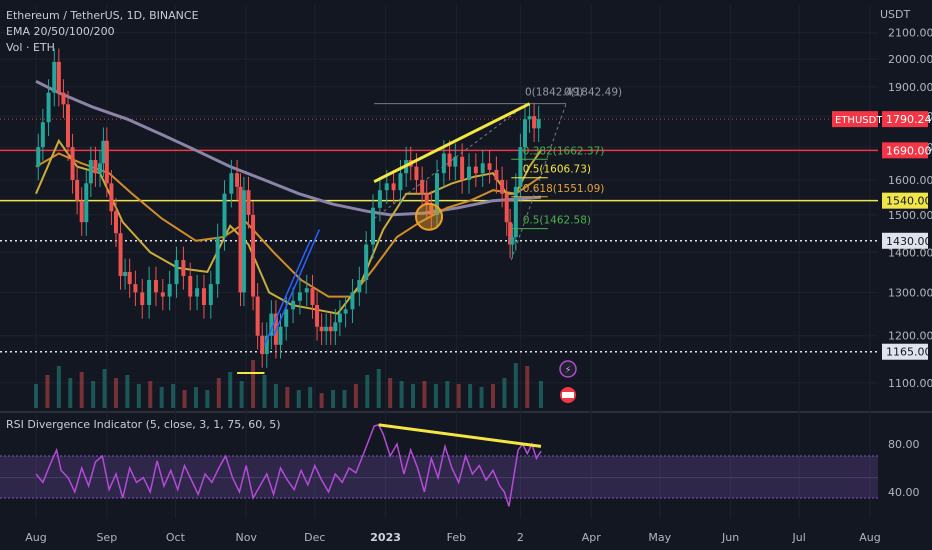 The height and width of the screenshot is (550, 932). Describe the element at coordinates (895, 14) in the screenshot. I see `currency-unit: USDT` at that location.